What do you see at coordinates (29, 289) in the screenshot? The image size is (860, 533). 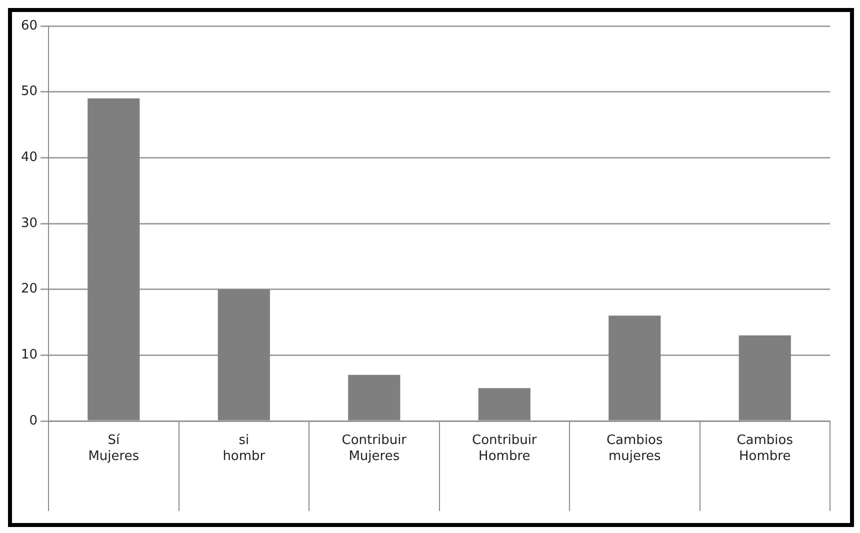 I see `y-tick-label: 20` at bounding box center [29, 289].